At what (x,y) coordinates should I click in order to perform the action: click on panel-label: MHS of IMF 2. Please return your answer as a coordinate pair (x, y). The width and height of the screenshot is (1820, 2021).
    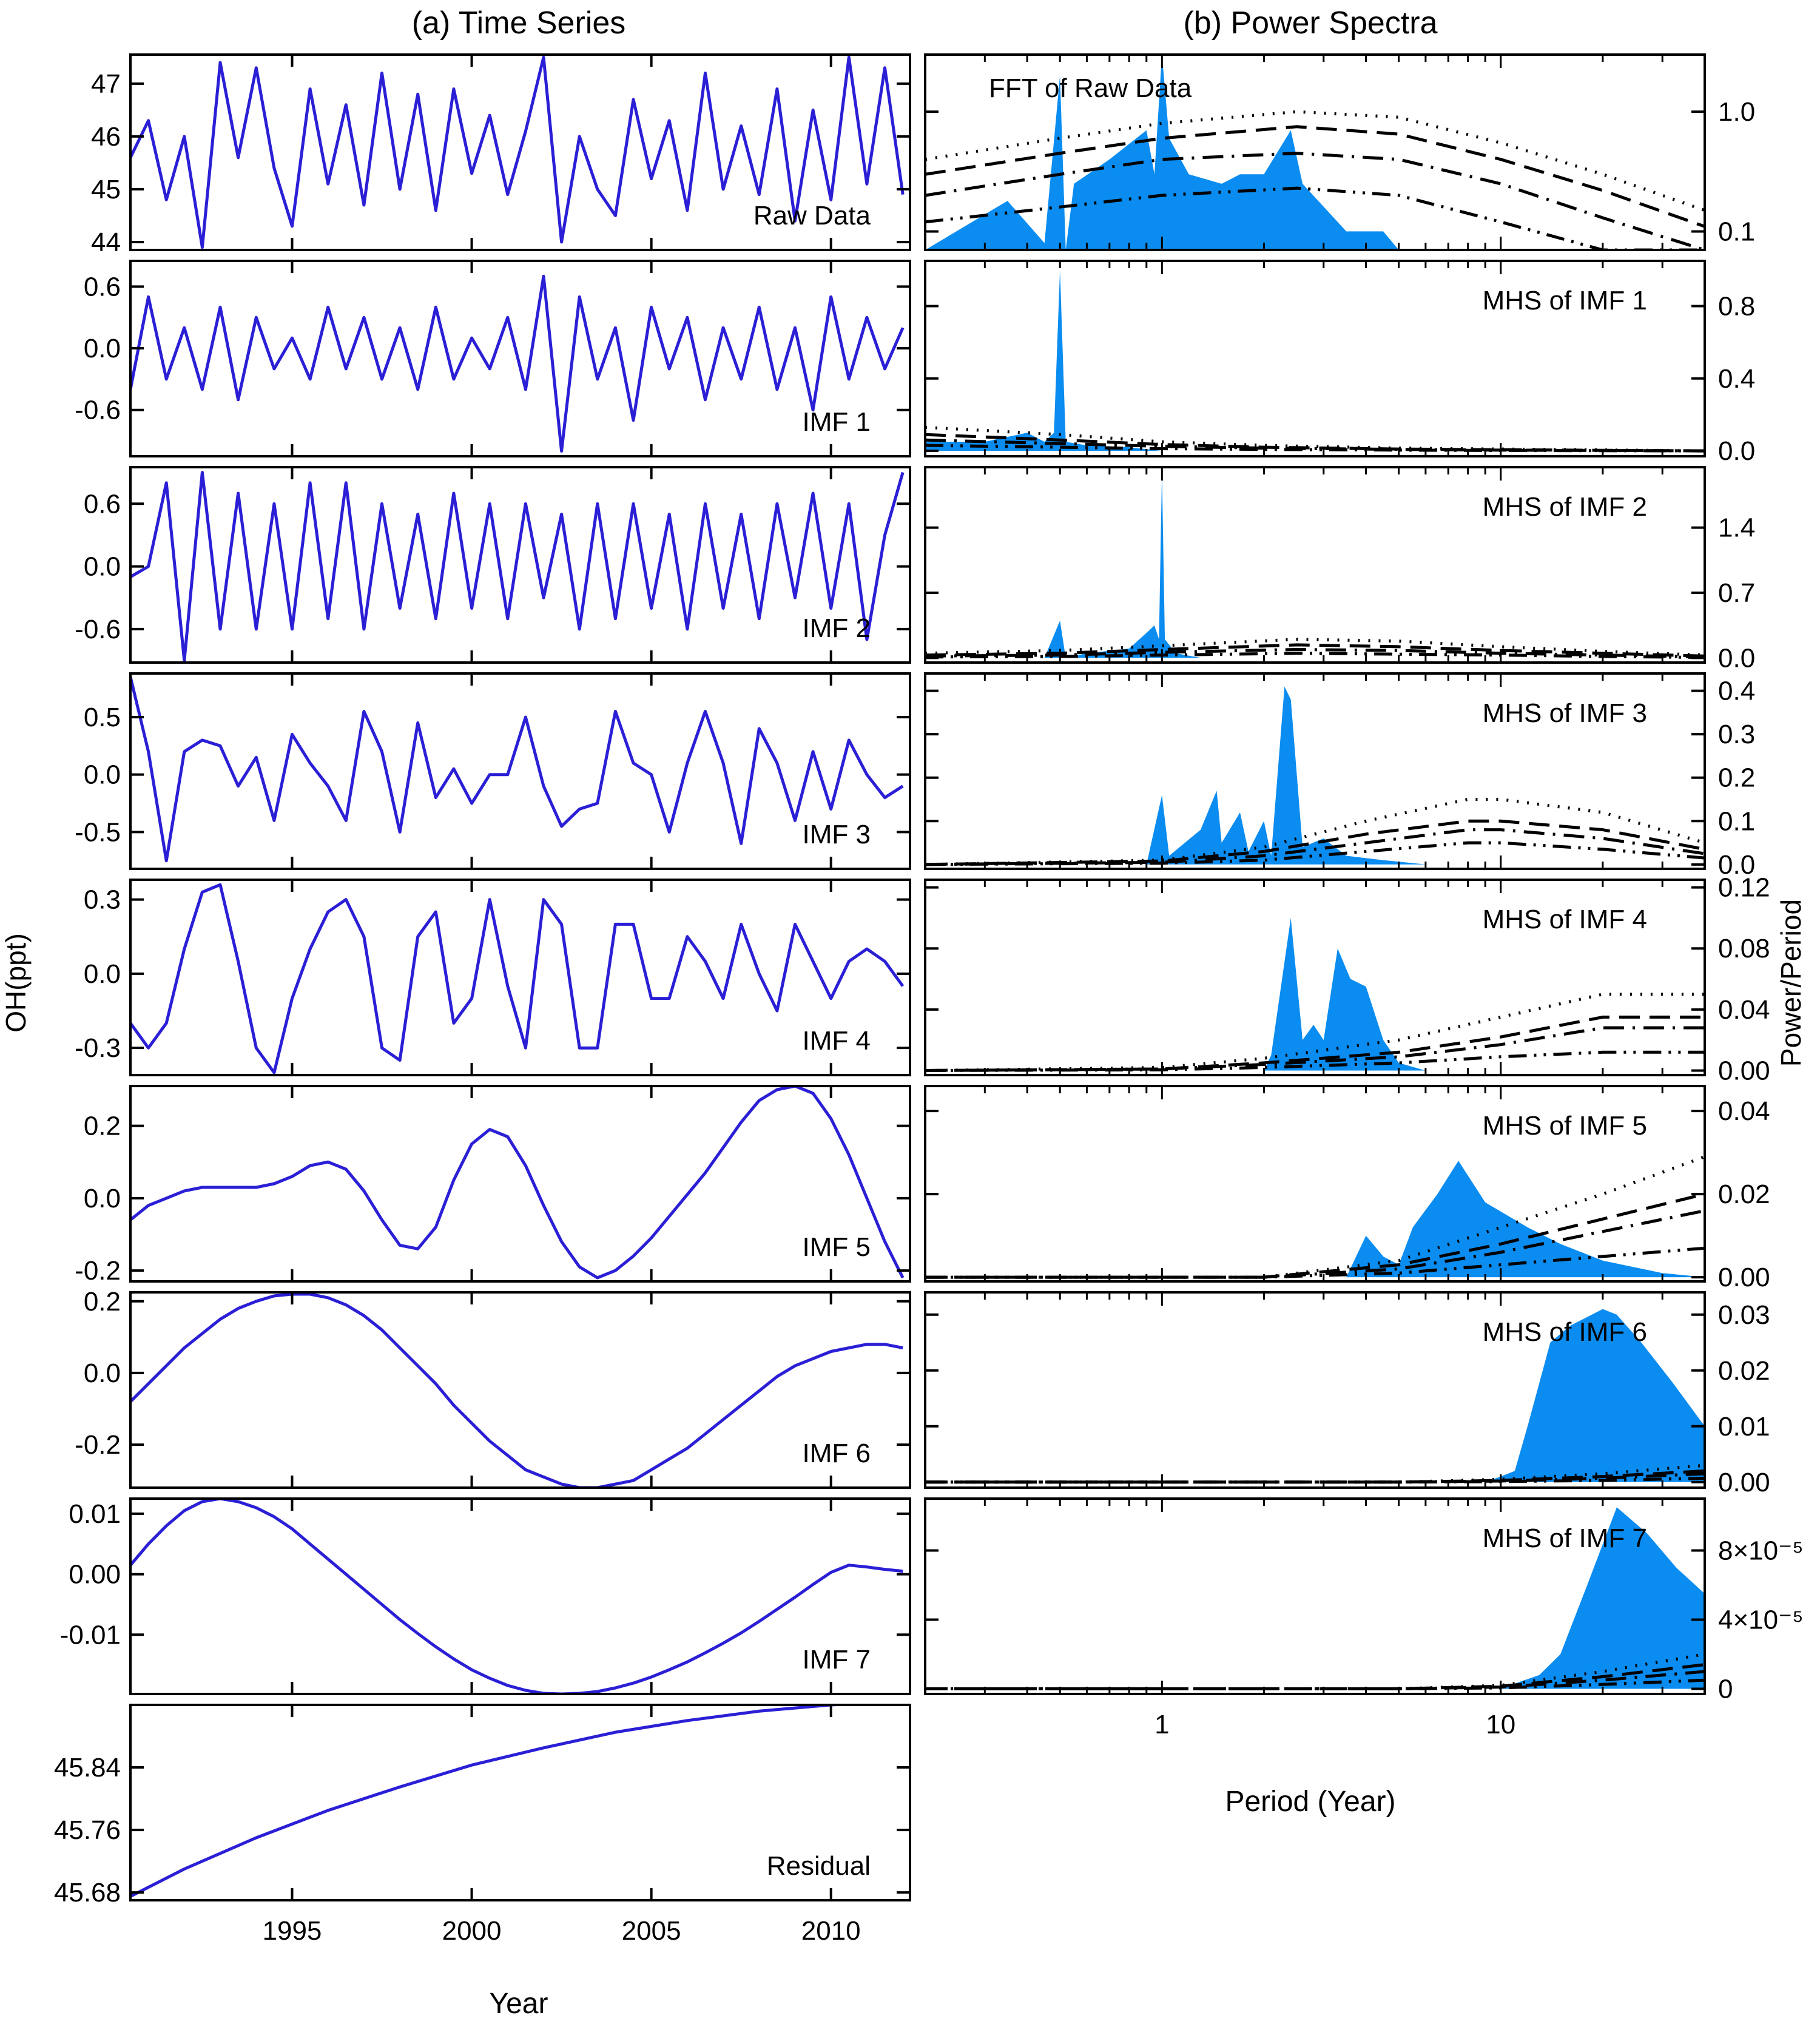
    Looking at the image, I should click on (1565, 507).